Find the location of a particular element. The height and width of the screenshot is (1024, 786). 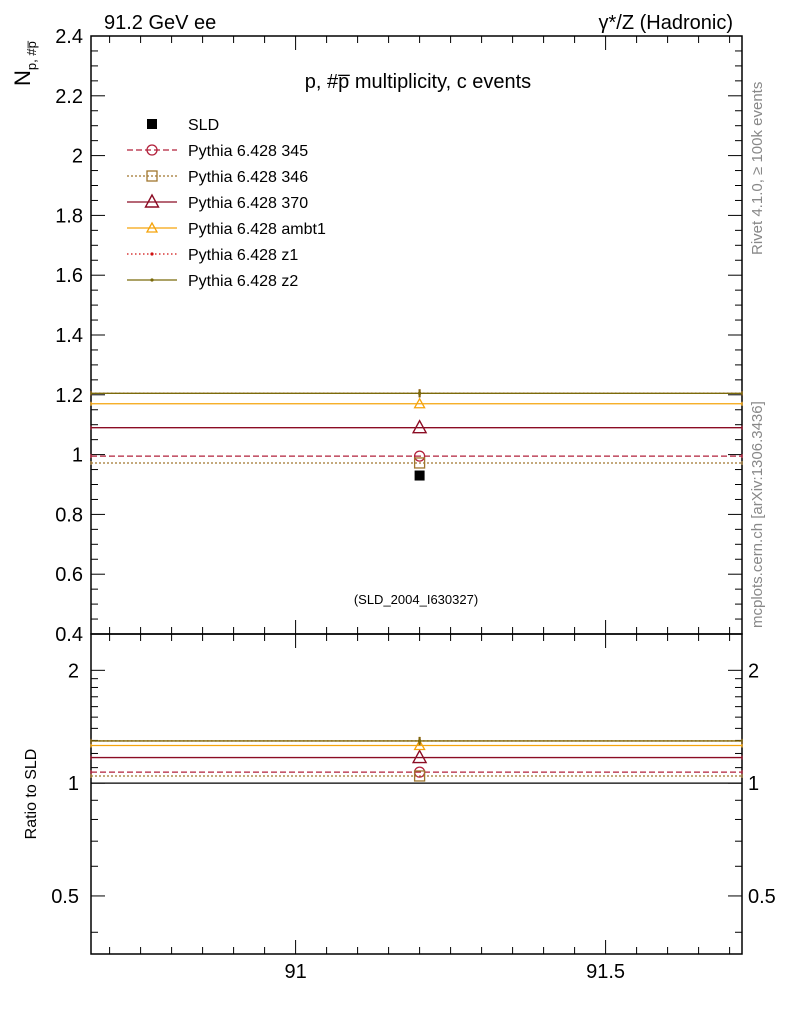

ratio-series-layer is located at coordinates (416, 759).